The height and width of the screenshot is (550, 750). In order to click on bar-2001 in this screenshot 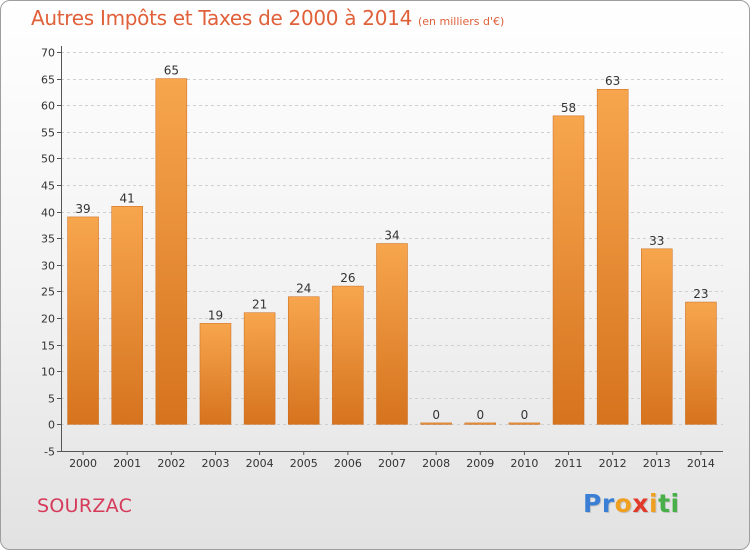, I will do `click(127, 315)`.